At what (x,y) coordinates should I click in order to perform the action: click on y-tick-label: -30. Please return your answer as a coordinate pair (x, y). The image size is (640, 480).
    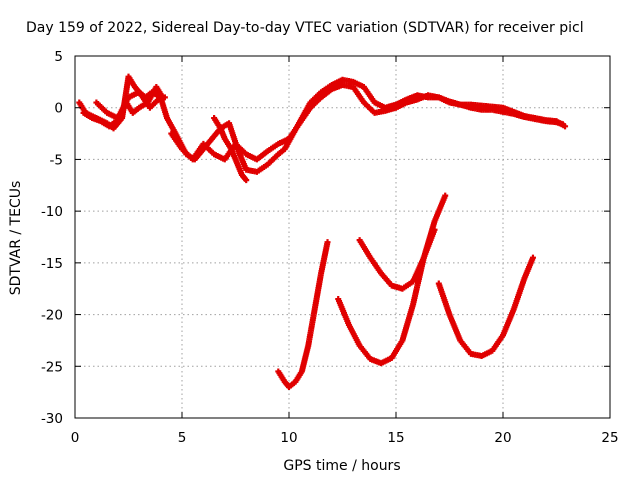
    Looking at the image, I should click on (52, 419).